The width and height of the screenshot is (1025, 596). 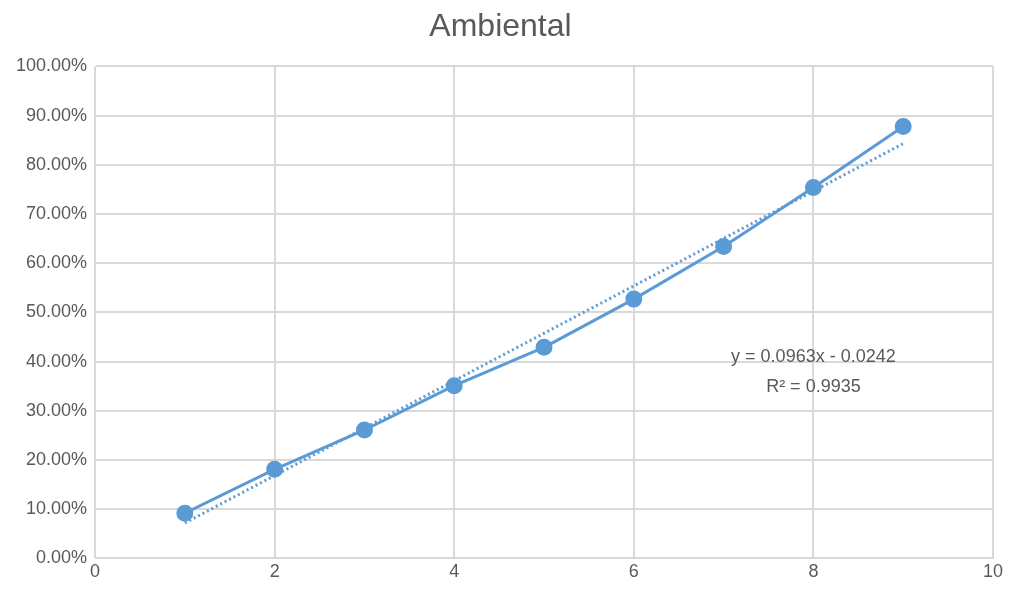 What do you see at coordinates (500, 25) in the screenshot?
I see `chart-title: Ambiental` at bounding box center [500, 25].